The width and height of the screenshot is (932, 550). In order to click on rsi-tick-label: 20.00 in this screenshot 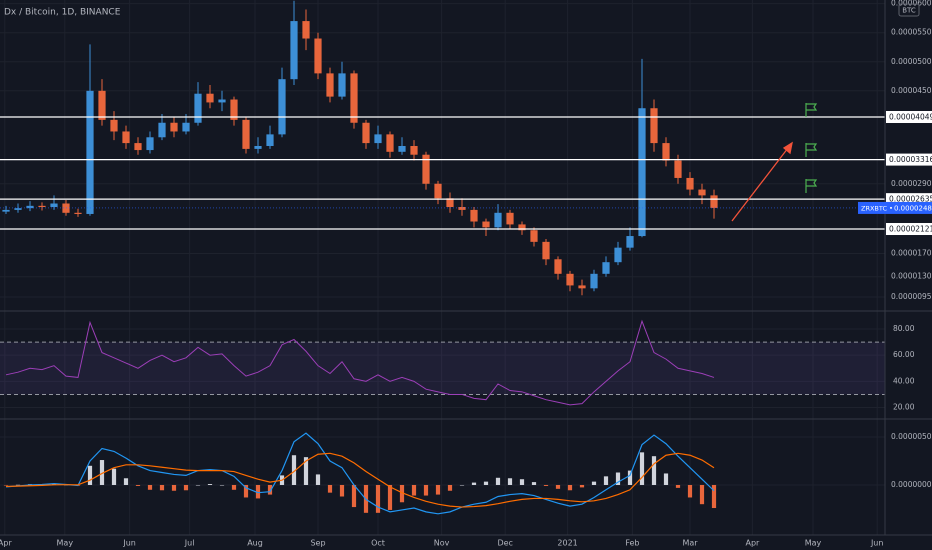, I will do `click(904, 407)`.